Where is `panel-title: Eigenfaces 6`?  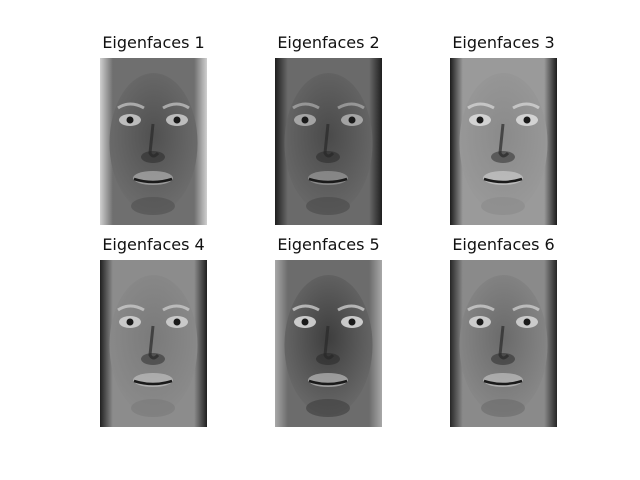 panel-title: Eigenfaces 6 is located at coordinates (503, 244).